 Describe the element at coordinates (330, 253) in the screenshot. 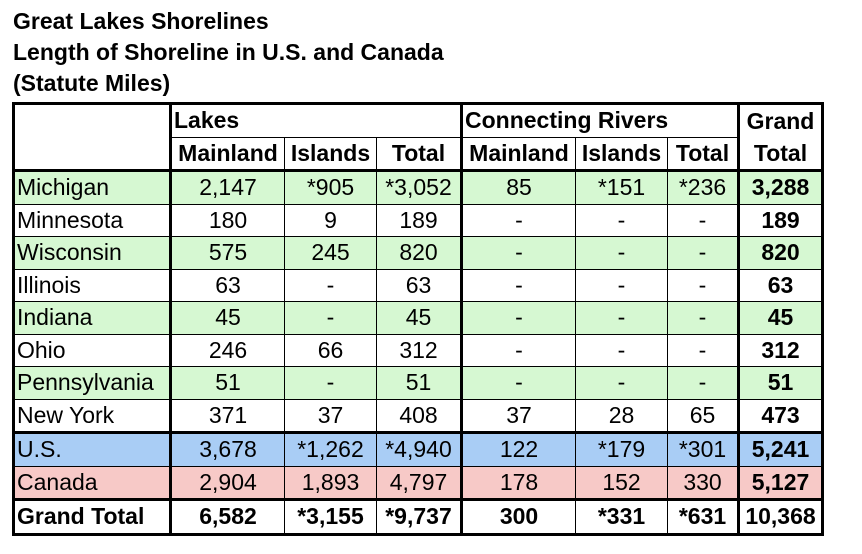

I see `table-cell: 245` at that location.